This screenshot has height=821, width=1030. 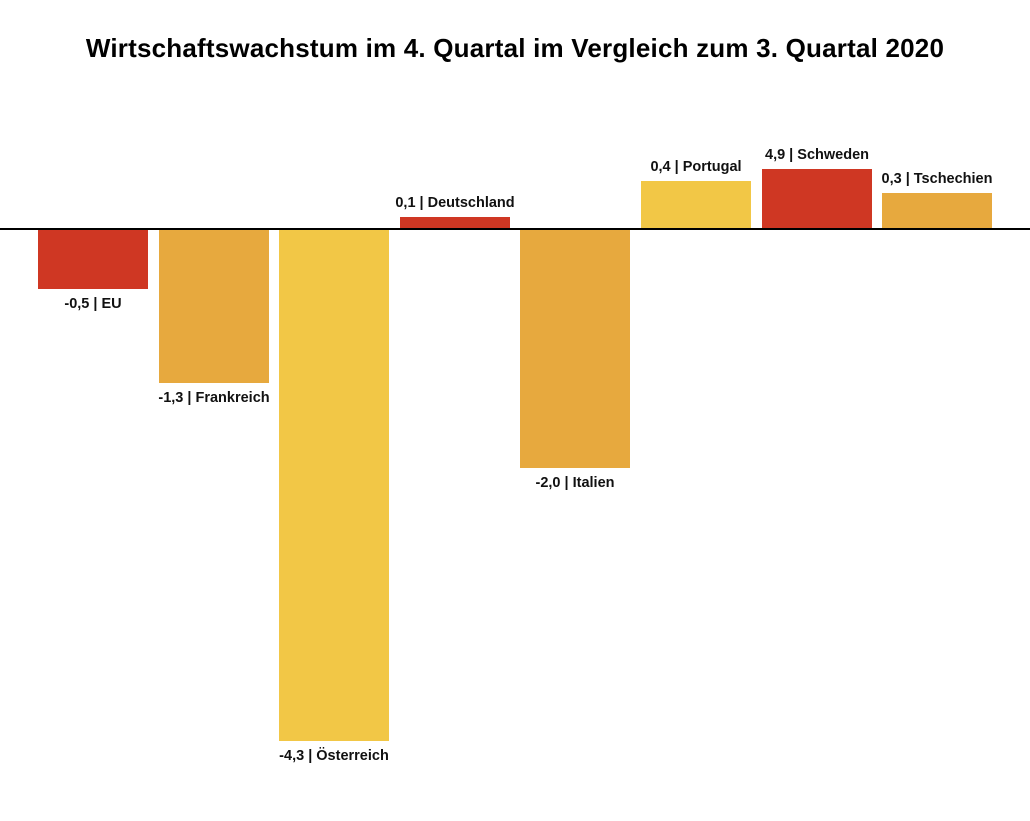 I want to click on bar-eu: -0,5 | EU, so click(x=93, y=271).